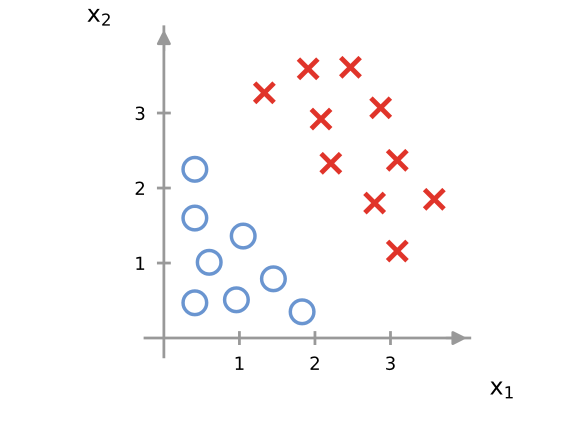 The width and height of the screenshot is (580, 446). What do you see at coordinates (314, 363) in the screenshot?
I see `x-tick-label: 2` at bounding box center [314, 363].